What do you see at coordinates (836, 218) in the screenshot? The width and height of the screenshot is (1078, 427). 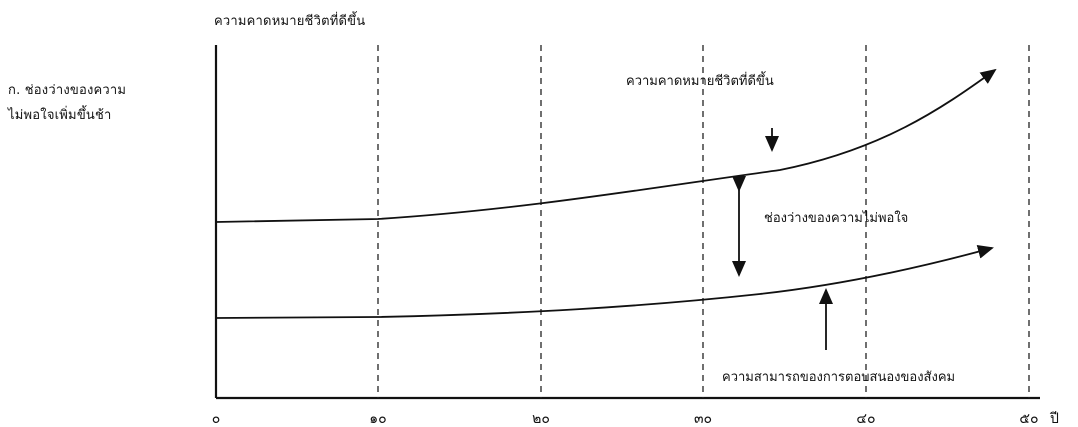 I see `gap-annotation: ช่องว่างของความไม่พอใจ` at bounding box center [836, 218].